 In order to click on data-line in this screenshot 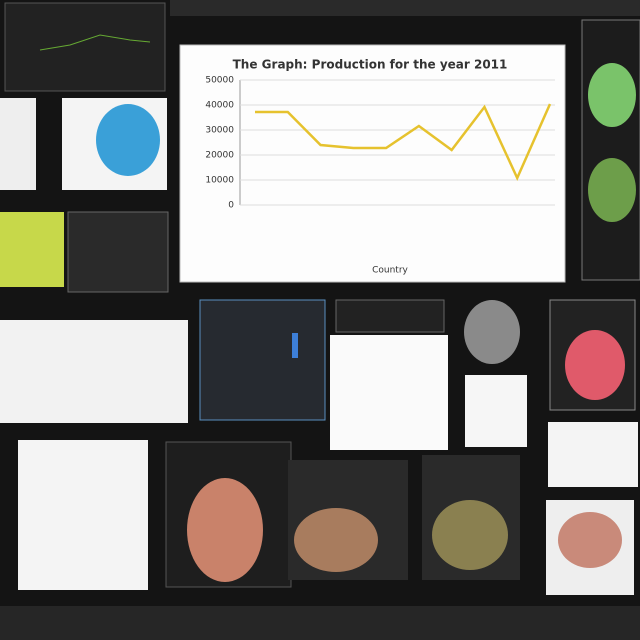, I will do `click(403, 142)`.